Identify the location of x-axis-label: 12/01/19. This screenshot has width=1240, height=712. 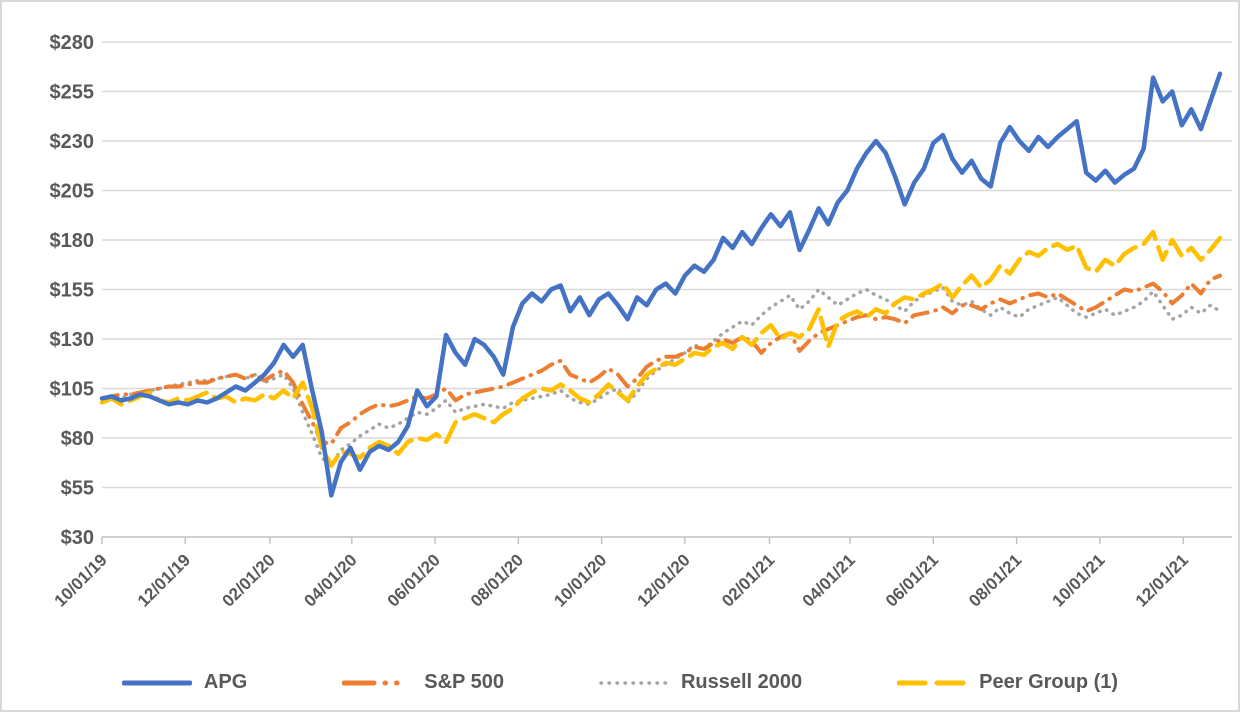
(164, 580).